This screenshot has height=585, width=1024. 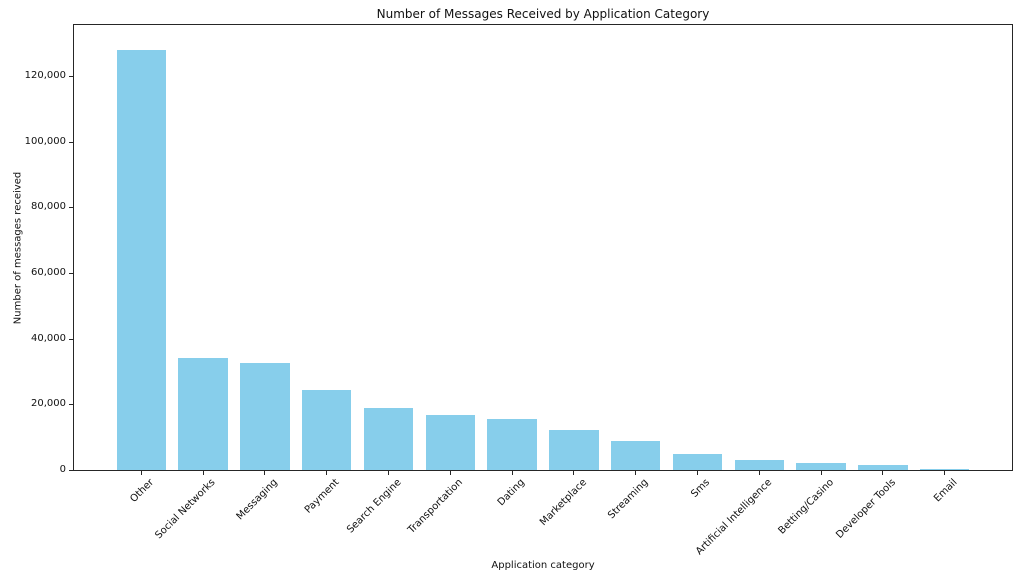 I want to click on x-tick-label-marketplace: Marketplace, so click(x=563, y=503).